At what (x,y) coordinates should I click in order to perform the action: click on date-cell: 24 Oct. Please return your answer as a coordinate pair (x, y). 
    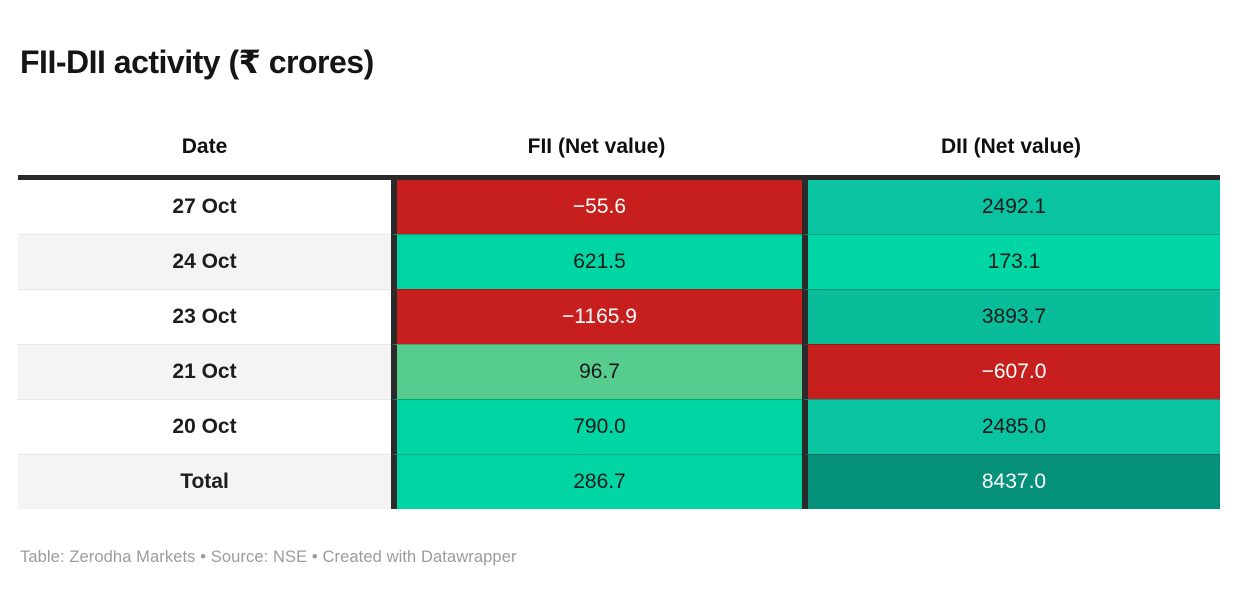
    Looking at the image, I should click on (204, 261).